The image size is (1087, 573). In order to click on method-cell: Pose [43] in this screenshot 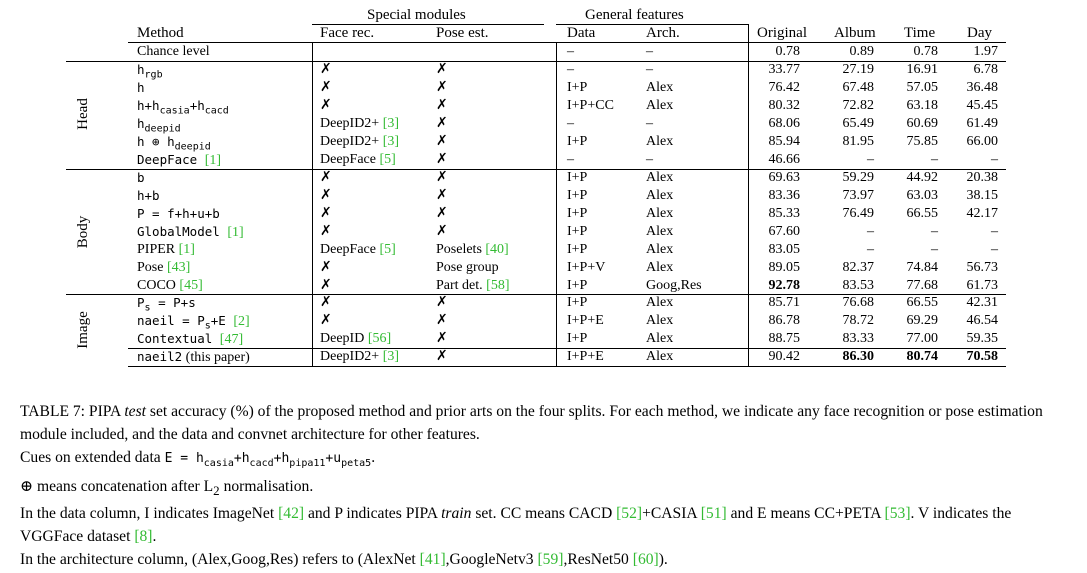, I will do `click(164, 267)`.